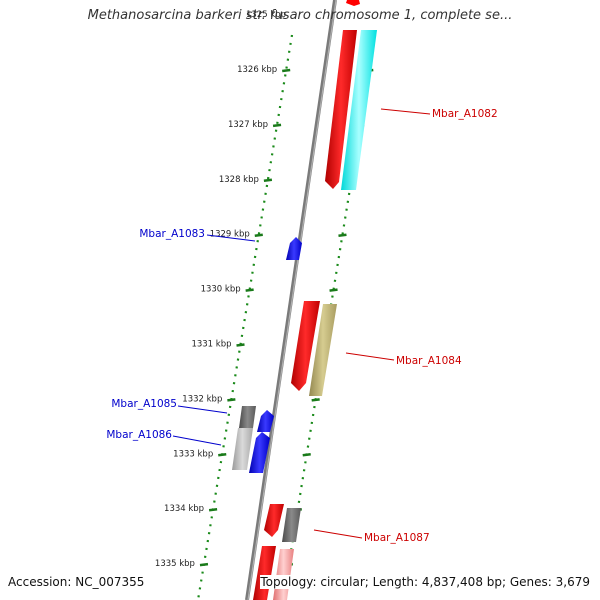 This screenshot has width=600, height=600. What do you see at coordinates (264, 573) in the screenshot?
I see `gene-red-bottom` at bounding box center [264, 573].